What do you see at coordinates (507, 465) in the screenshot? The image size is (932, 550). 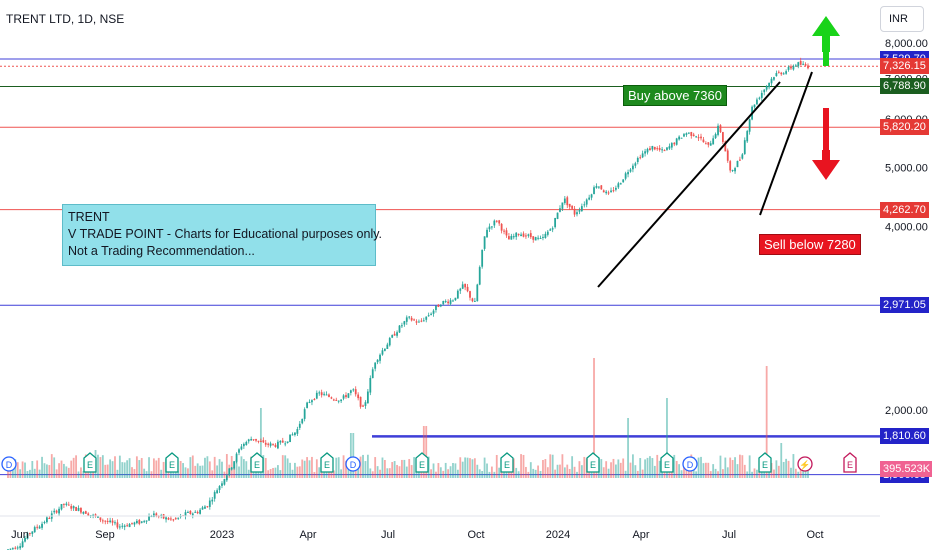 I see `event-marker-label: E` at bounding box center [507, 465].